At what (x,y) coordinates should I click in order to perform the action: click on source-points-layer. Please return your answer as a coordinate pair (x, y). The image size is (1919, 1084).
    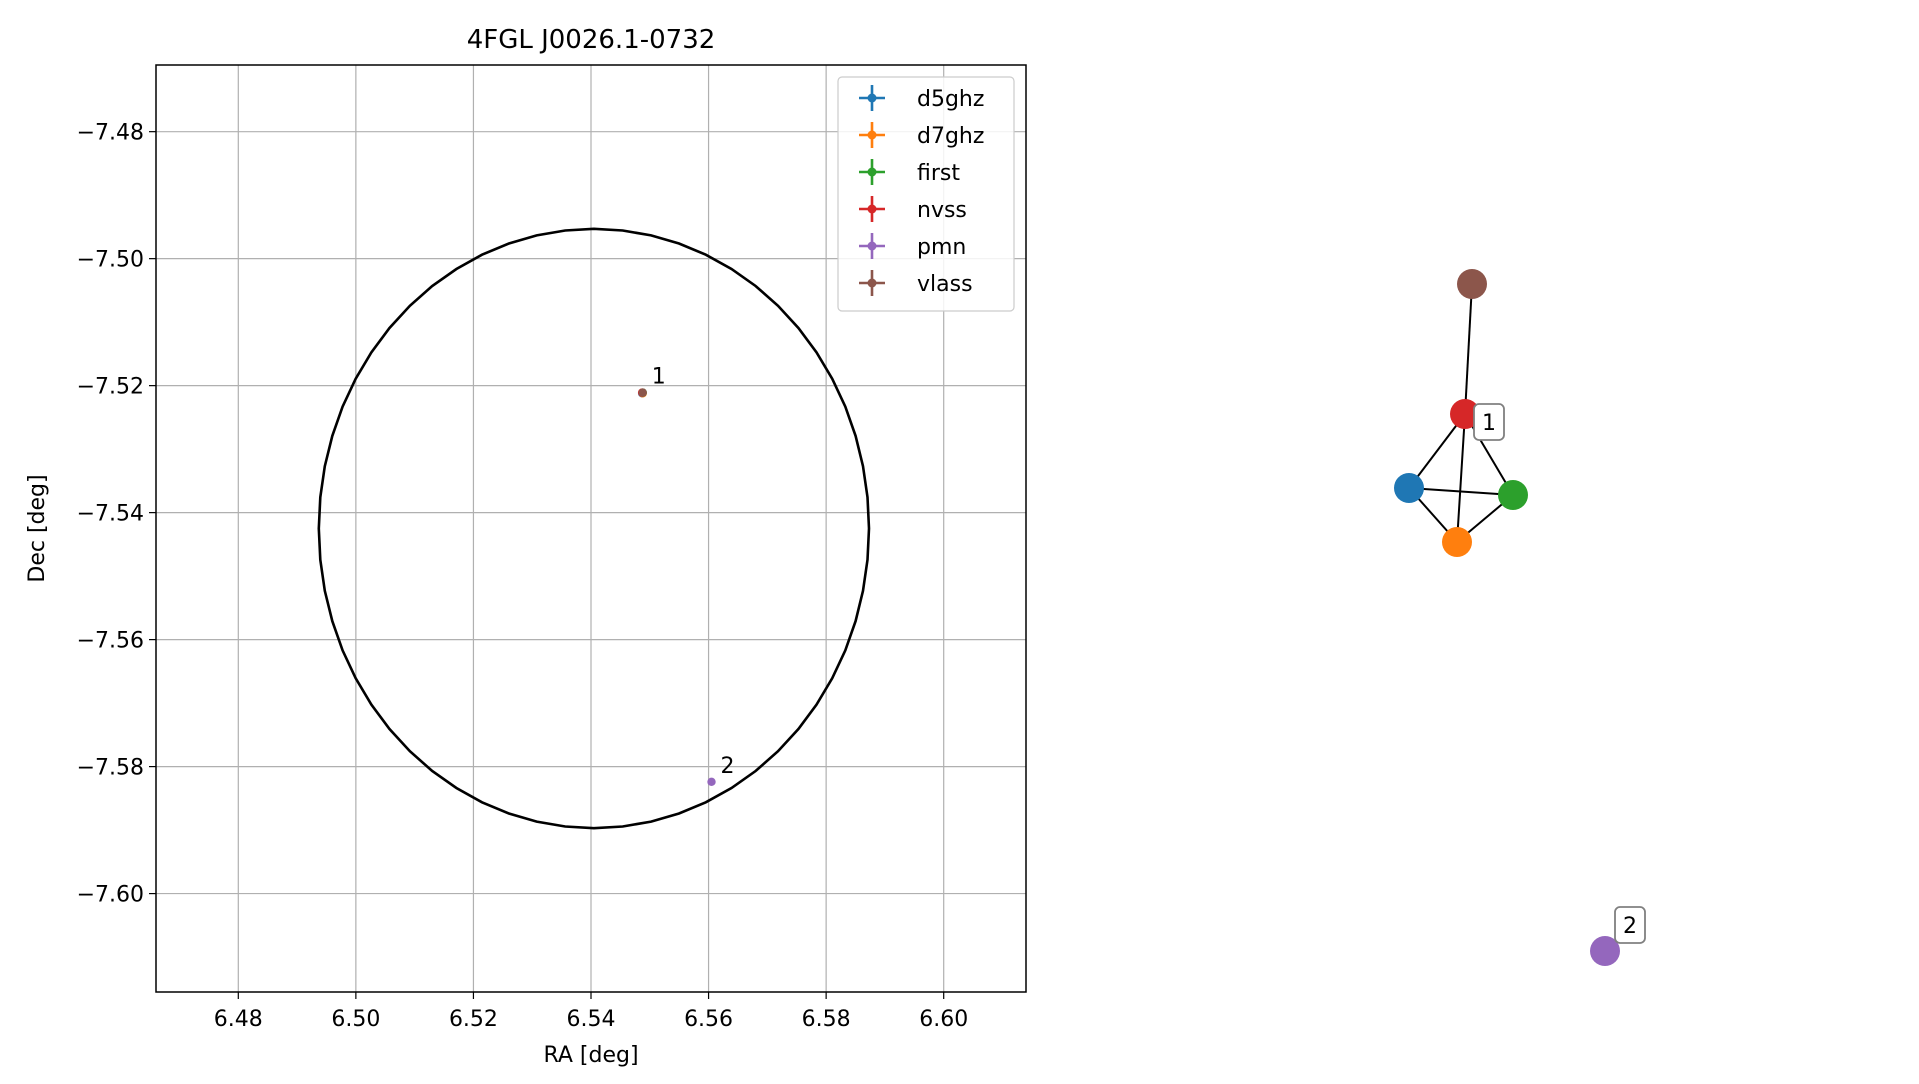
    Looking at the image, I should click on (676, 587).